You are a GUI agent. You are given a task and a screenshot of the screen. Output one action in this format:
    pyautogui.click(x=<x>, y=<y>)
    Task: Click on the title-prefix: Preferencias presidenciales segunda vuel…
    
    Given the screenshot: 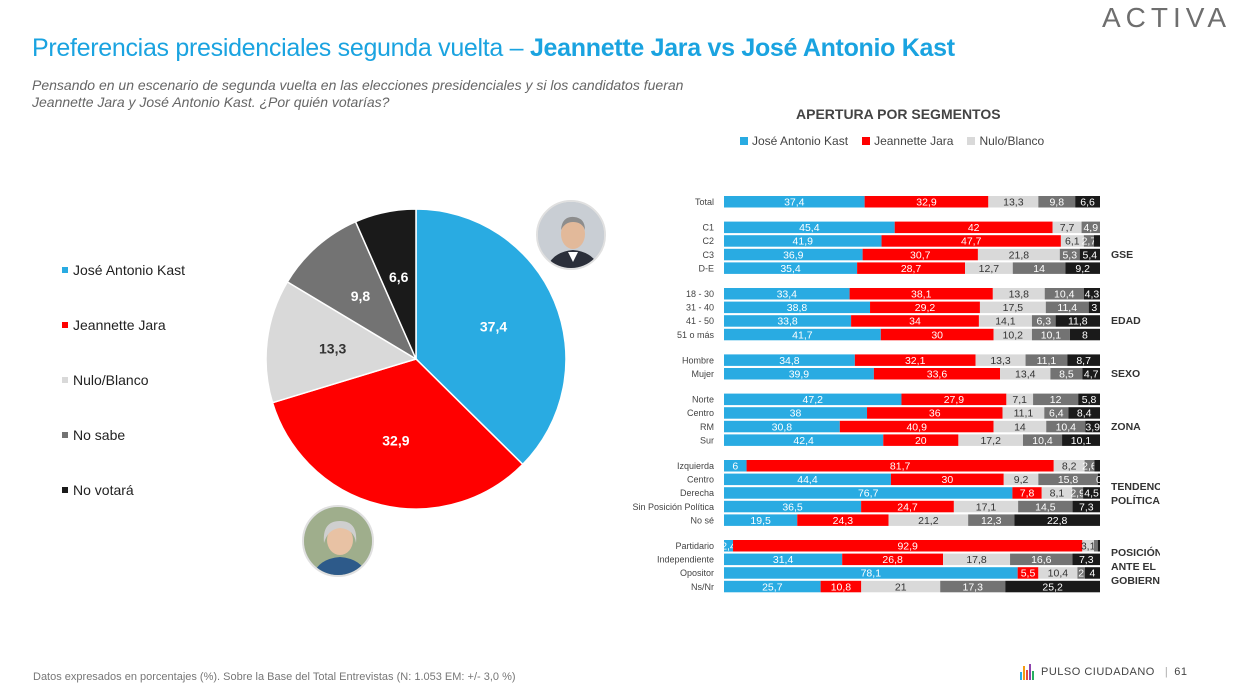 What is the action you would take?
    pyautogui.click(x=281, y=48)
    